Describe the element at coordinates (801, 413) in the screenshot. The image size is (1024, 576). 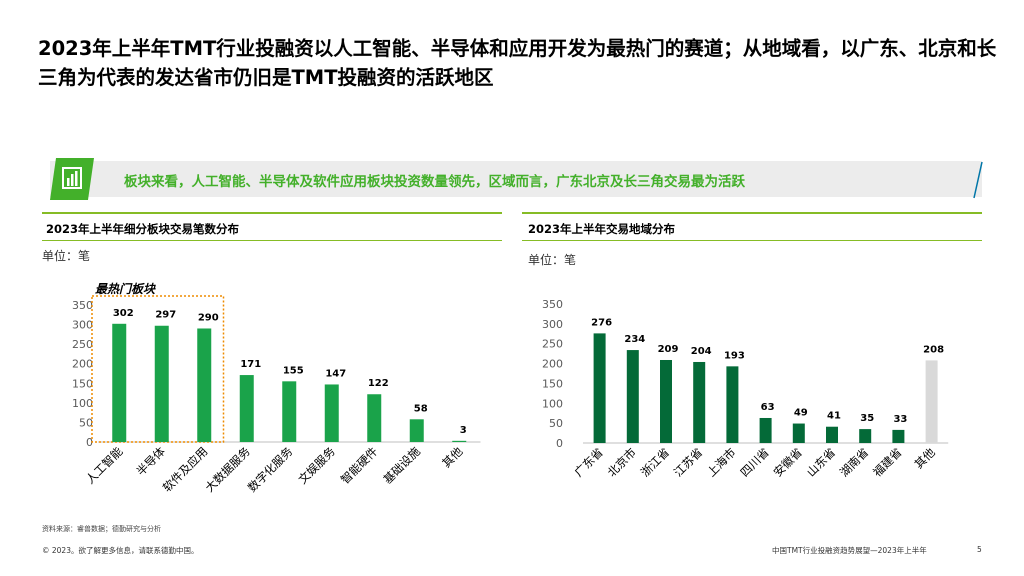
I see `data-label: 49` at that location.